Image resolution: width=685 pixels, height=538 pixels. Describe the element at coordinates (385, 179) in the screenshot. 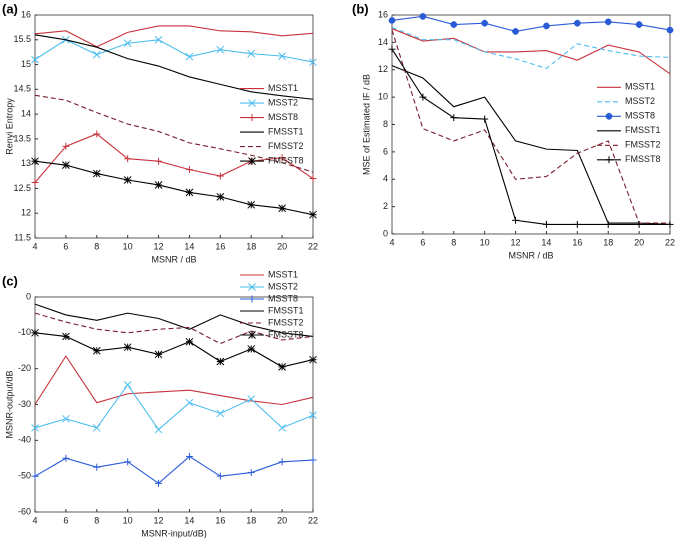

I see `y-tick-label: 4` at that location.